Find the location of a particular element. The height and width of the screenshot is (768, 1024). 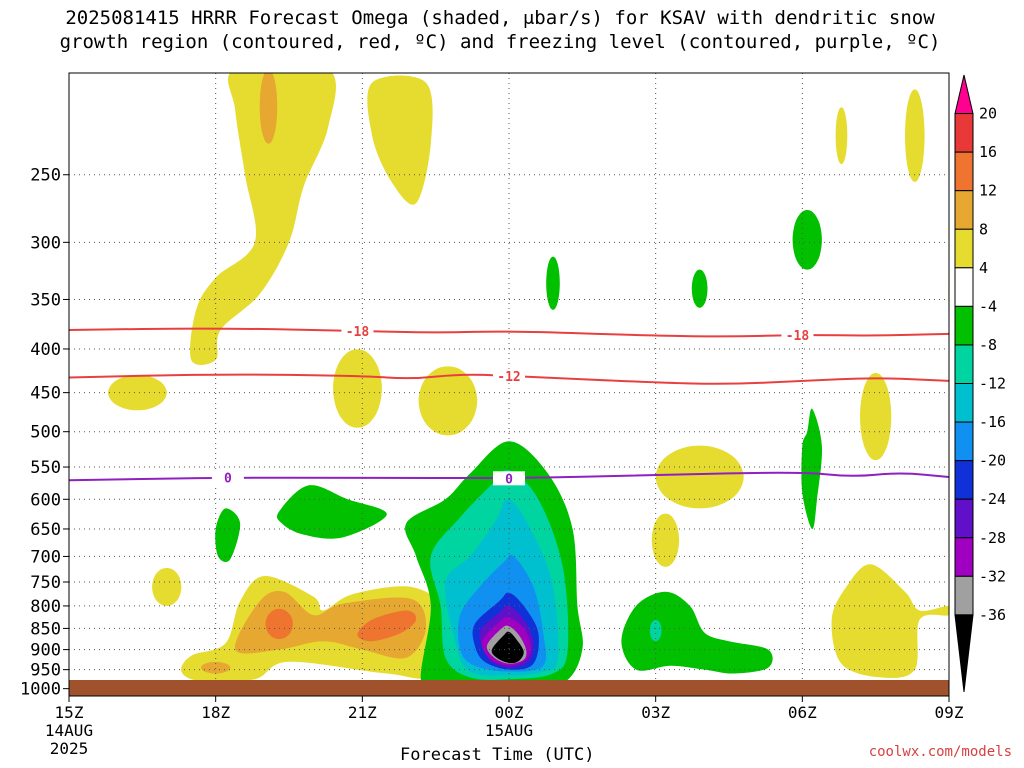

y-tick-label-650: 650 is located at coordinates (45, 530).